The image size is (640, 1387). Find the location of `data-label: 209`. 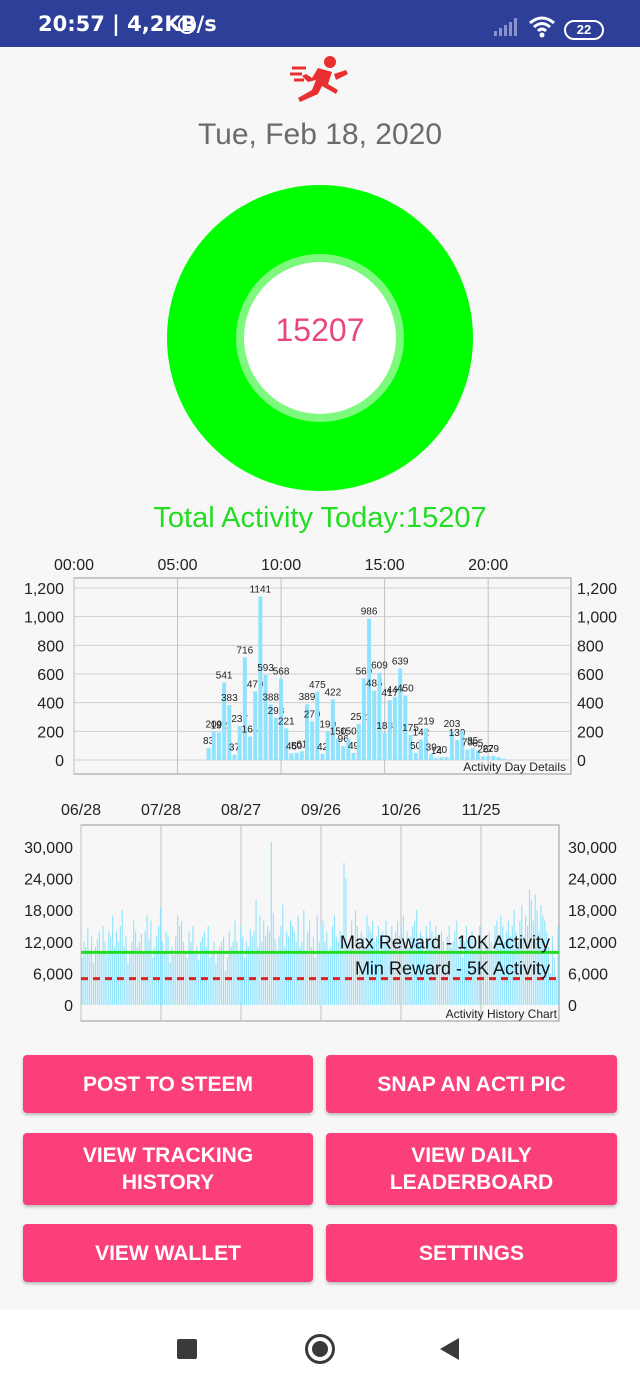

data-label: 209 is located at coordinates (213, 724).